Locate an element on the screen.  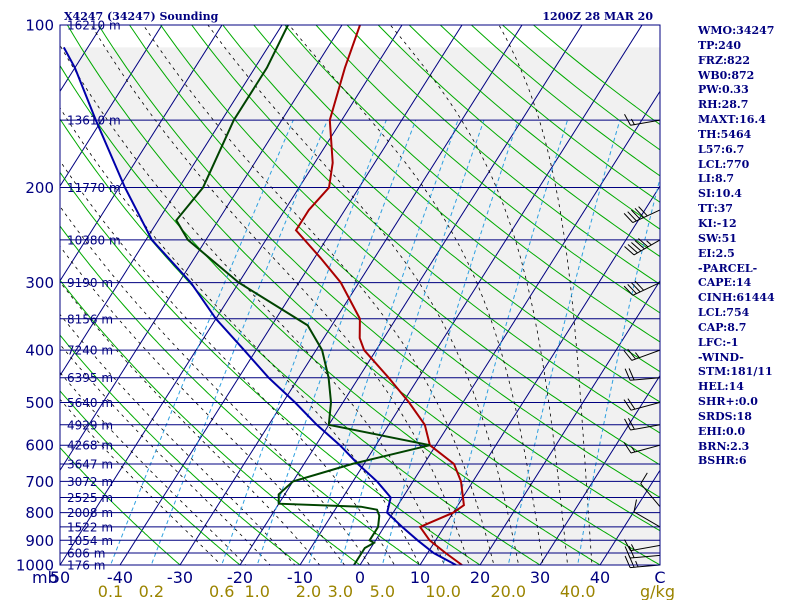
temperature-tick-label: 0 is located at coordinates (360, 577).